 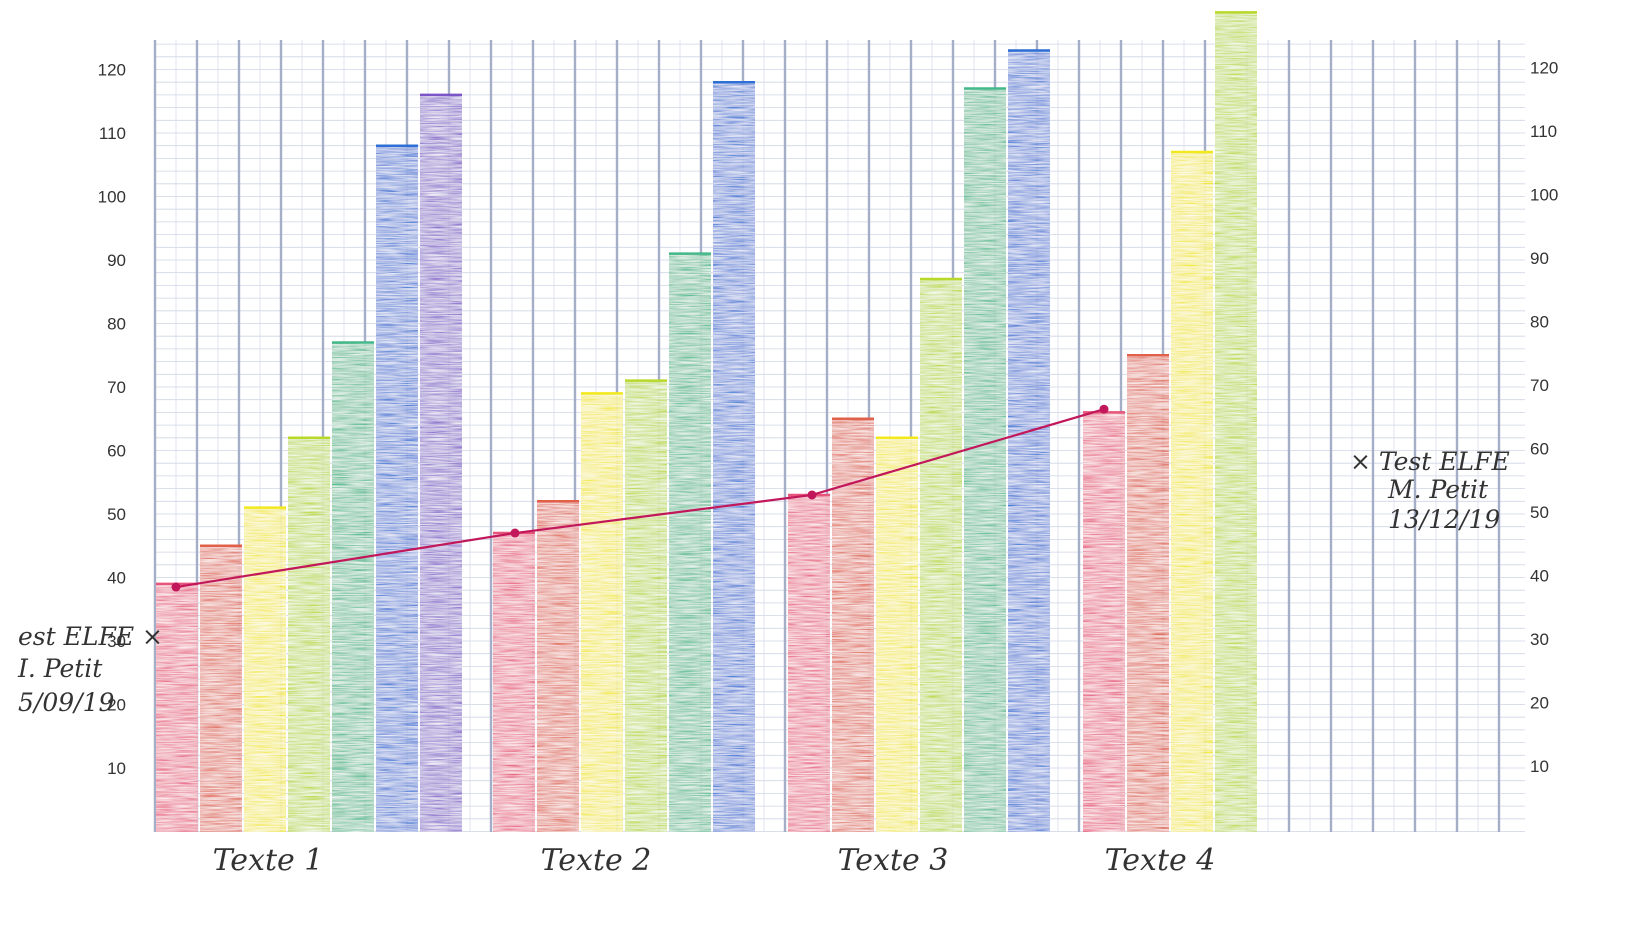 What do you see at coordinates (268, 860) in the screenshot?
I see `category-label: Texte 1` at bounding box center [268, 860].